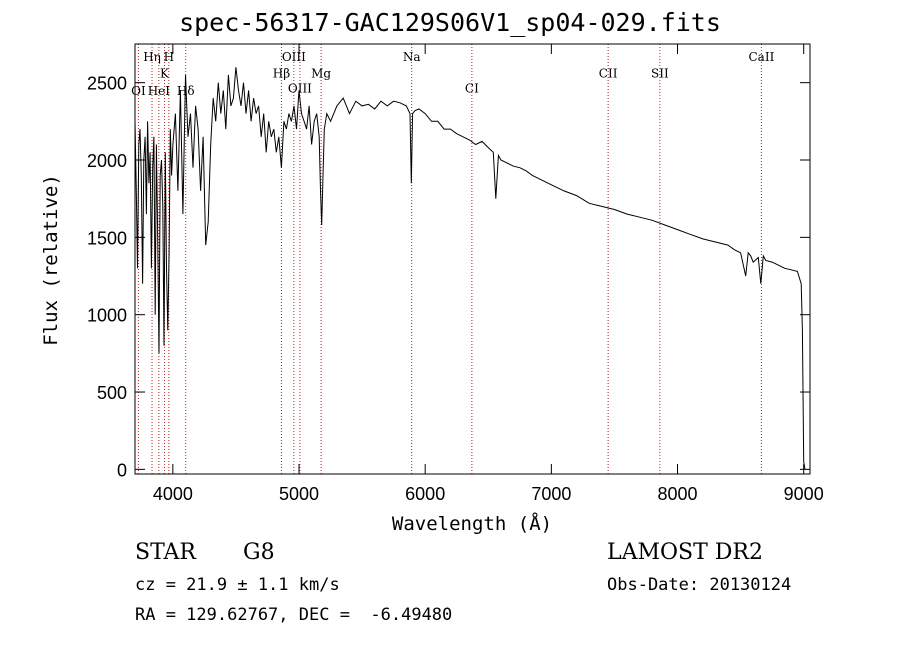 This screenshot has height=649, width=900. I want to click on line-label-12: CII, so click(608, 73).